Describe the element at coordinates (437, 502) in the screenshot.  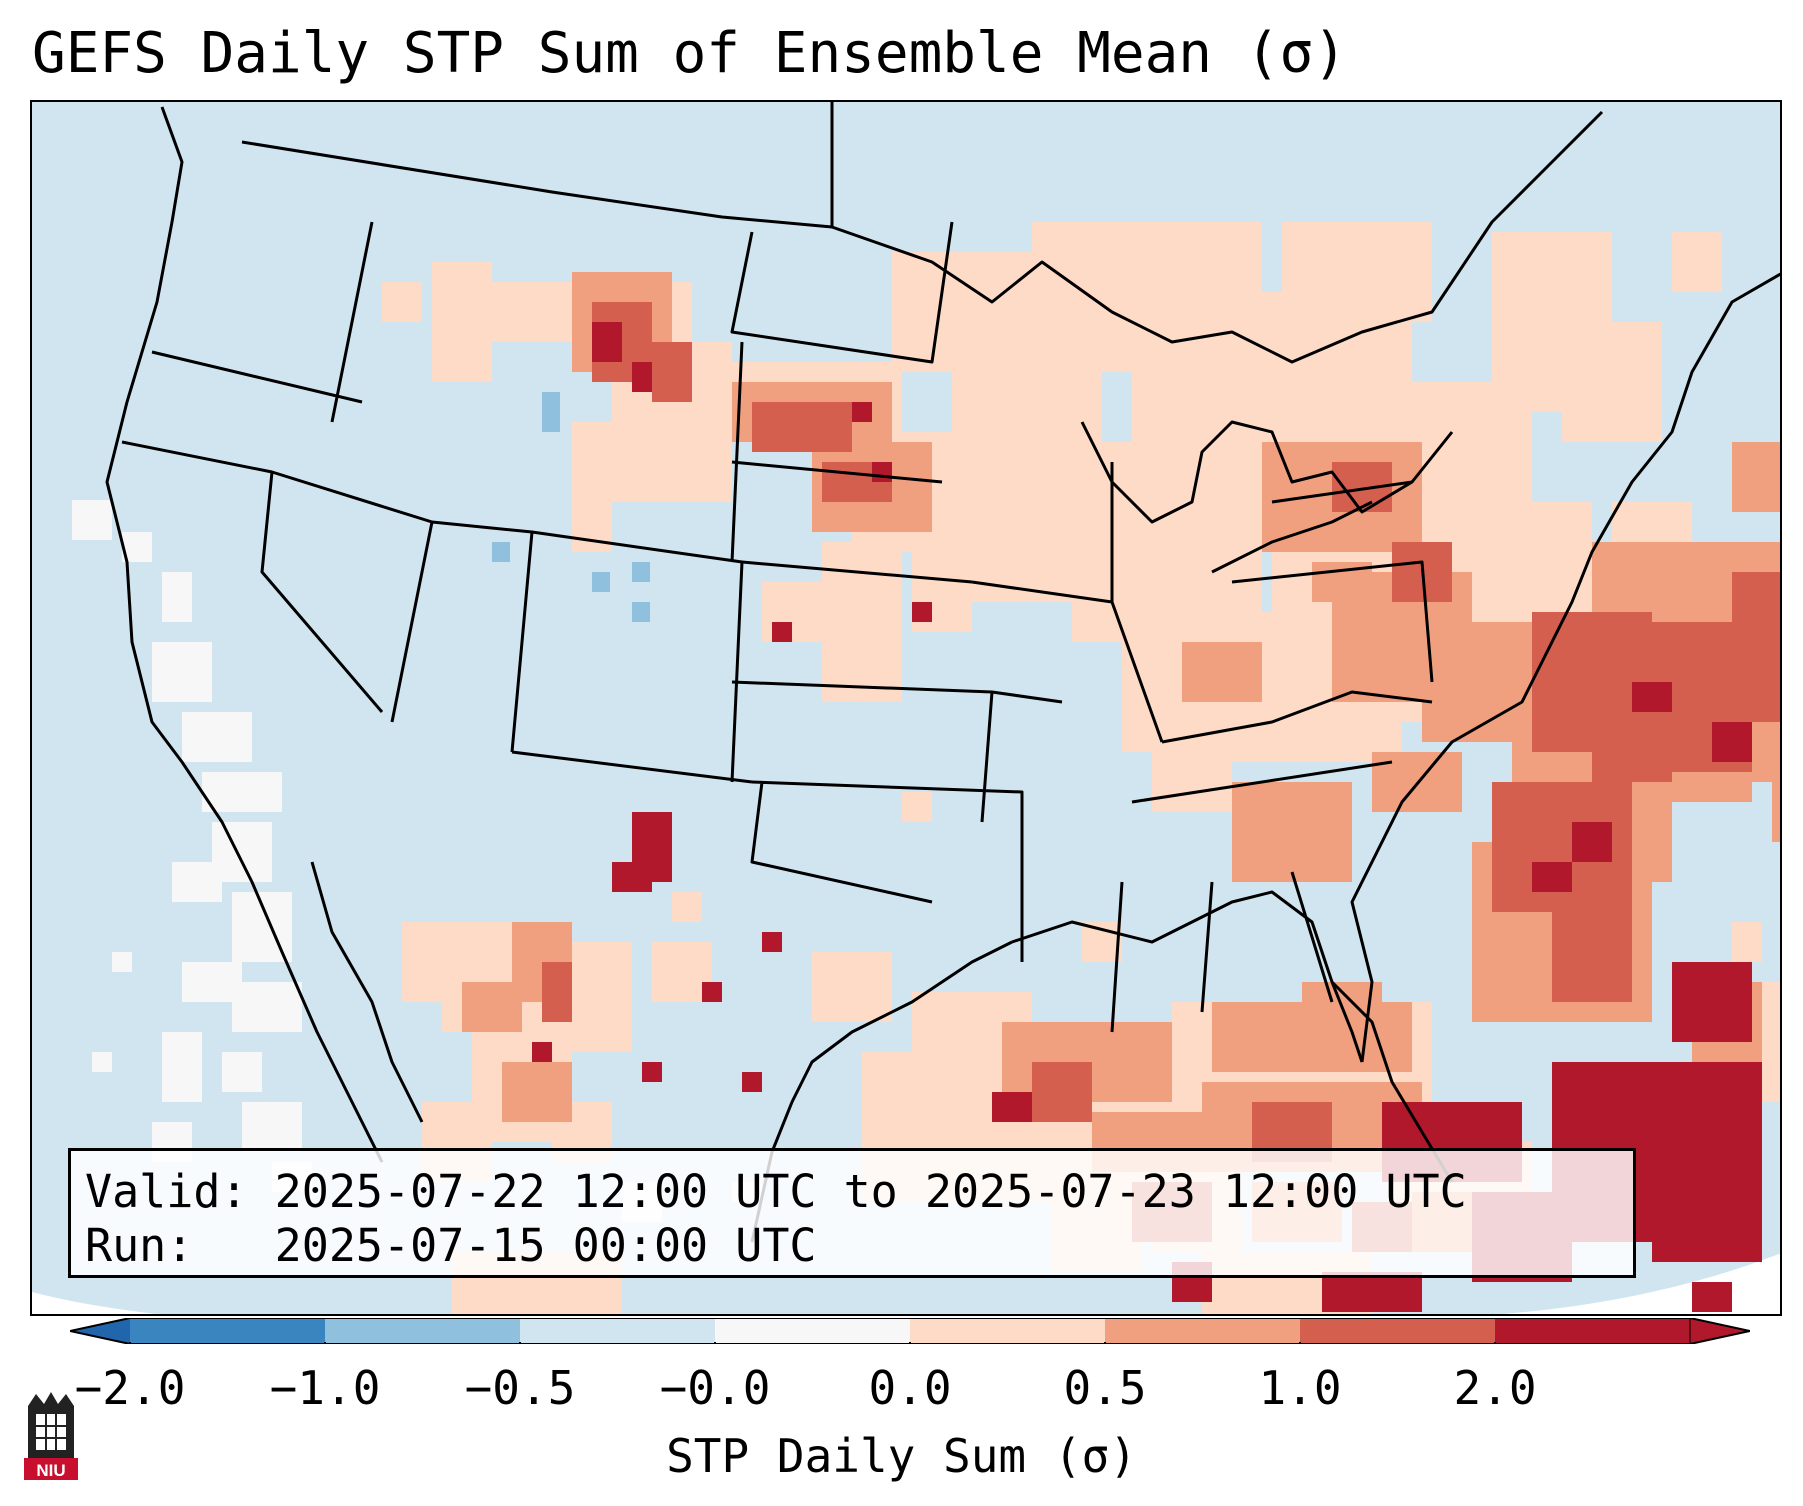
I see `state-lines-west` at that location.